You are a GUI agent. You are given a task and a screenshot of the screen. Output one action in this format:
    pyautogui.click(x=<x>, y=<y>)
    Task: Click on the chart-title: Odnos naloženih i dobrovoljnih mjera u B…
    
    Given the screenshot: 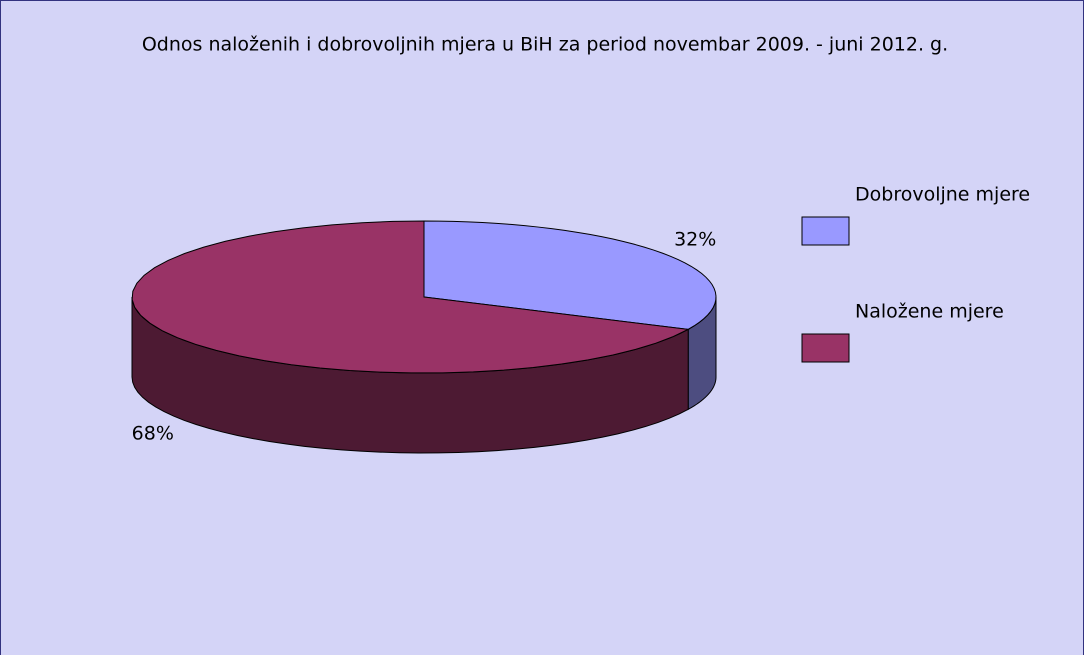 What is the action you would take?
    pyautogui.click(x=545, y=45)
    